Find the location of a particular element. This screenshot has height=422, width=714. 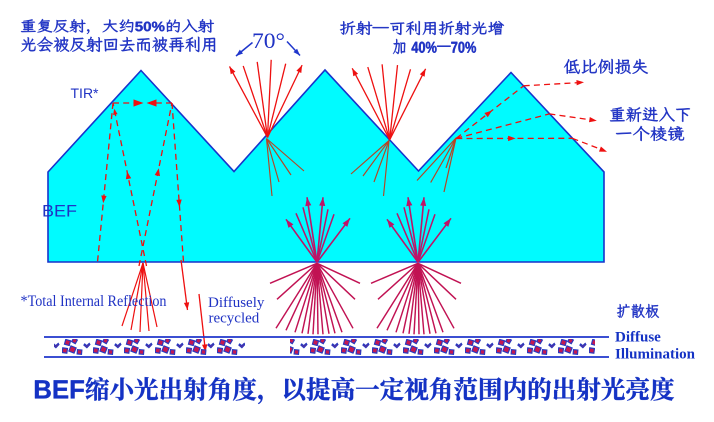

svg-text: *Total Internal Reflection is located at coordinates (94, 301).